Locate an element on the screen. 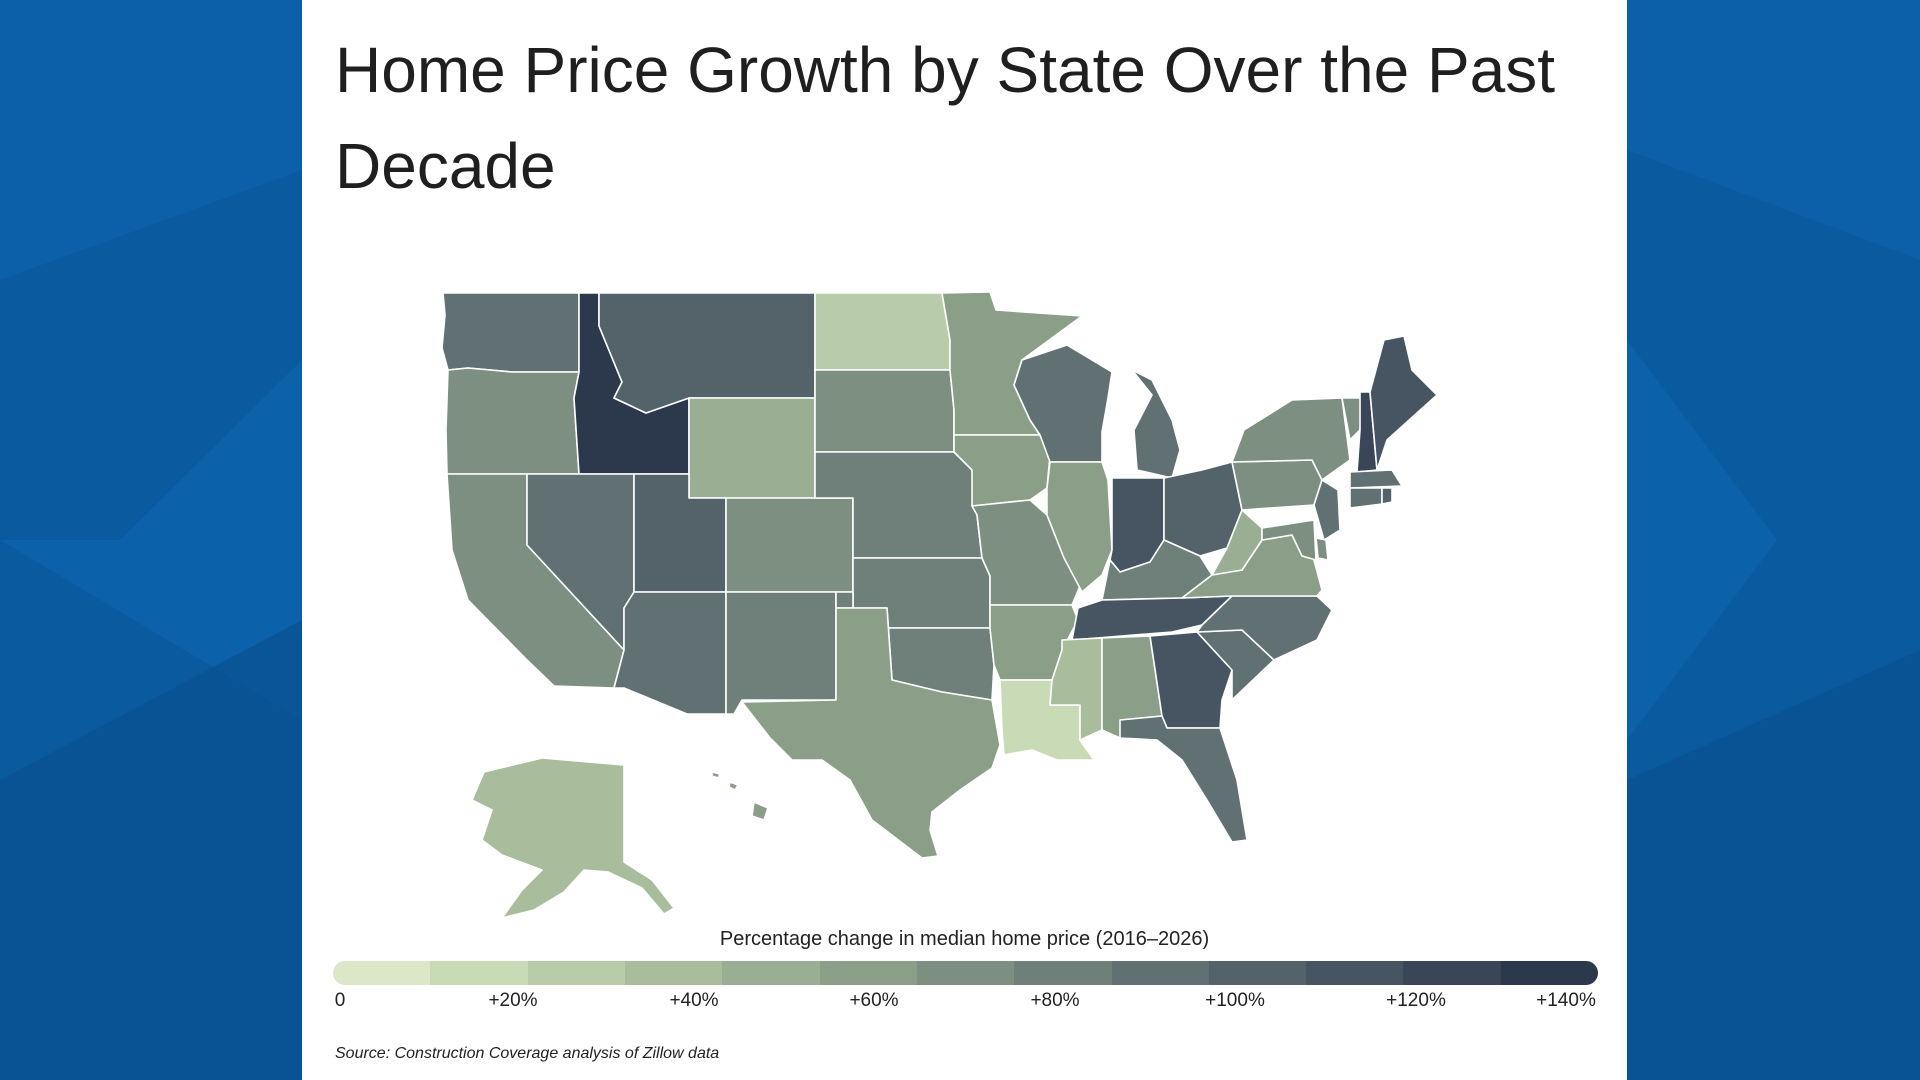 The image size is (1920, 1080). state-NM is located at coordinates (781, 653).